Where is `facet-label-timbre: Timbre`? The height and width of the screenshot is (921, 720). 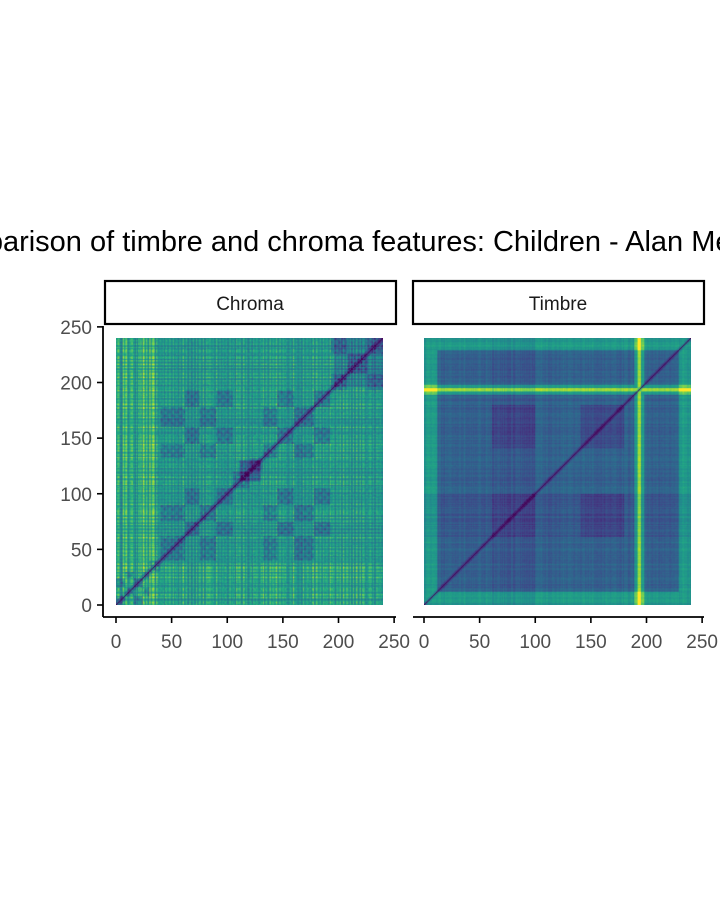 facet-label-timbre: Timbre is located at coordinates (558, 304).